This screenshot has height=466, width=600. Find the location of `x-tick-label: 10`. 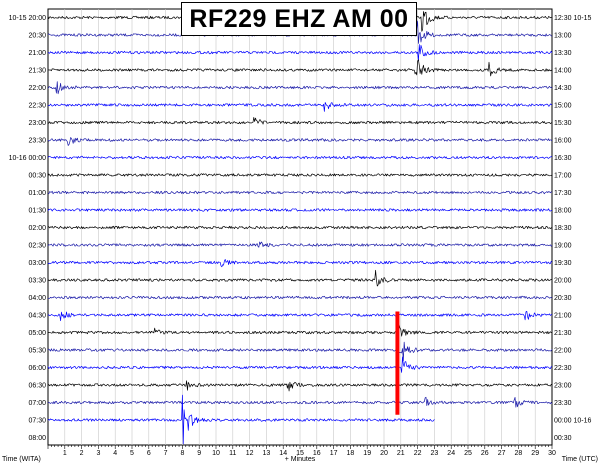

x-tick-label: 10 is located at coordinates (216, 453).